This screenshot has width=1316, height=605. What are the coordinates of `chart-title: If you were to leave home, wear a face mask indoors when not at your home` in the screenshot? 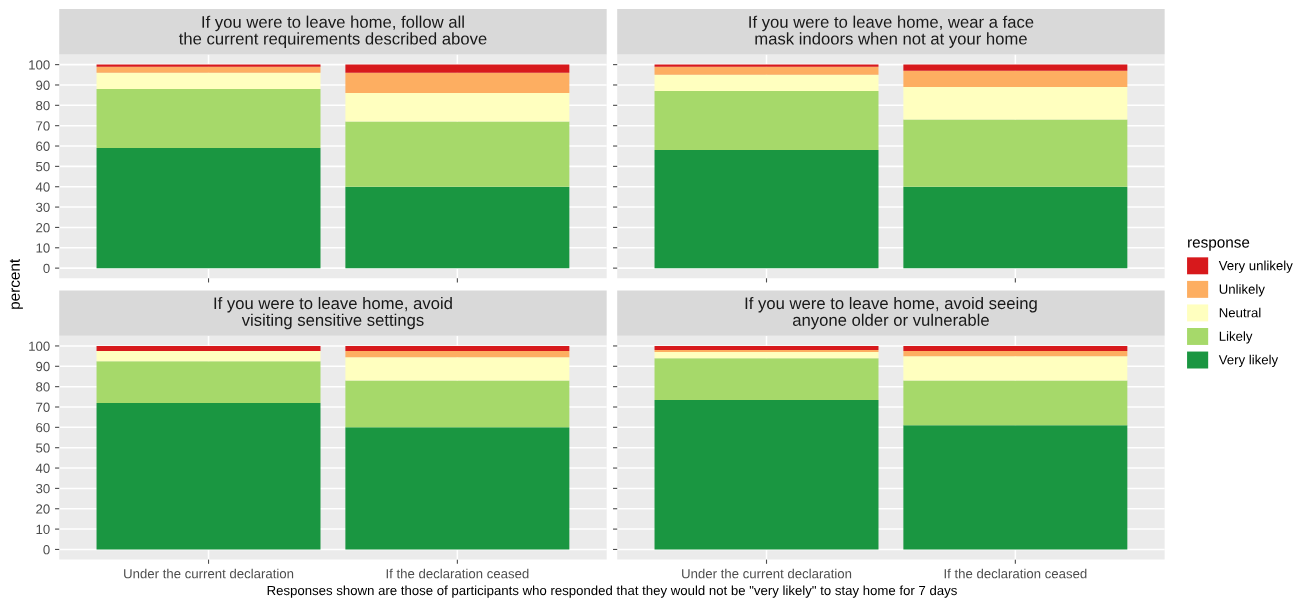 It's located at (891, 31).